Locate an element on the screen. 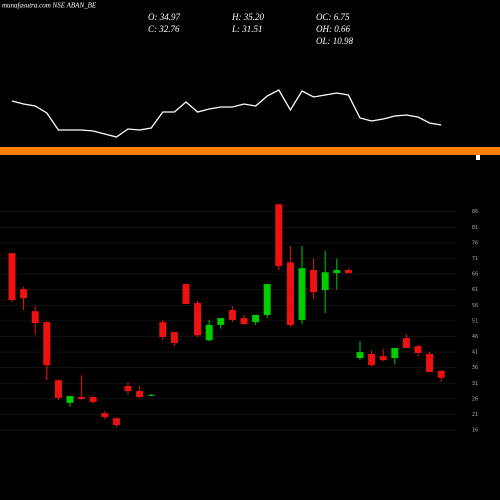 This screenshot has height=500, width=500. stat: H: 35.20 is located at coordinates (247, 17).